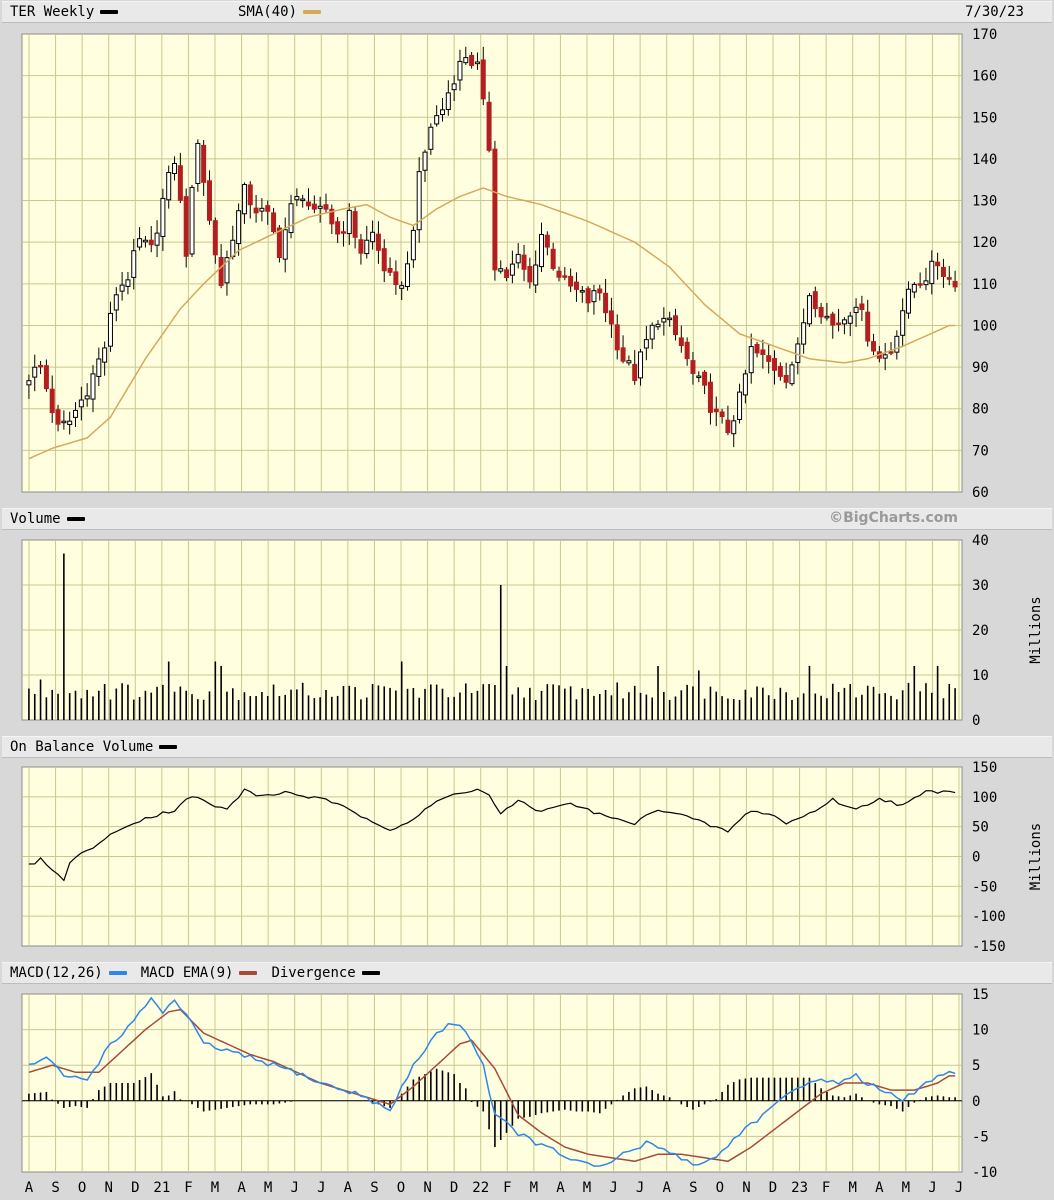 The width and height of the screenshot is (1054, 1200). I want to click on volume-legend-swatch, so click(75, 519).